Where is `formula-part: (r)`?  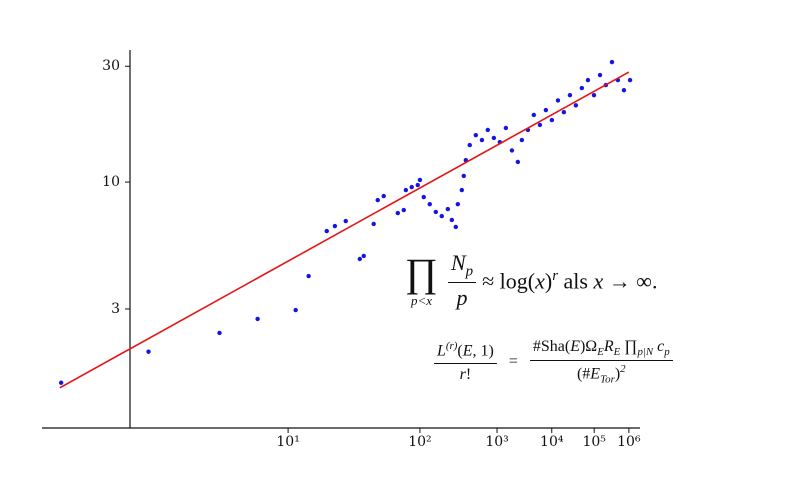 formula-part: (r) is located at coordinates (451, 346).